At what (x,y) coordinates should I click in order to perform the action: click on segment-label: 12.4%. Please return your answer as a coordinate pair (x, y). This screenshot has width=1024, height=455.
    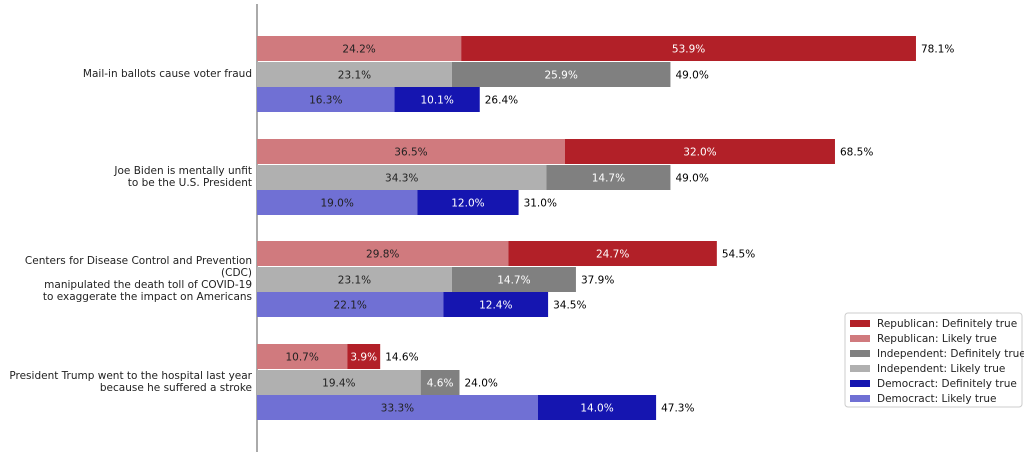
    Looking at the image, I should click on (495, 306).